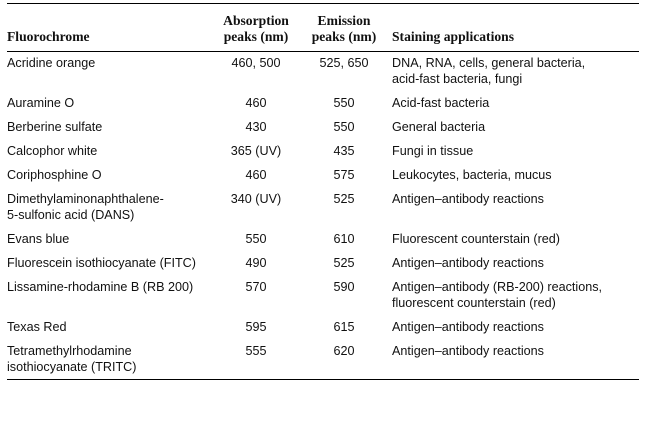 This screenshot has height=423, width=645. I want to click on header-fluorochrome: Fluorochrome, so click(48, 36).